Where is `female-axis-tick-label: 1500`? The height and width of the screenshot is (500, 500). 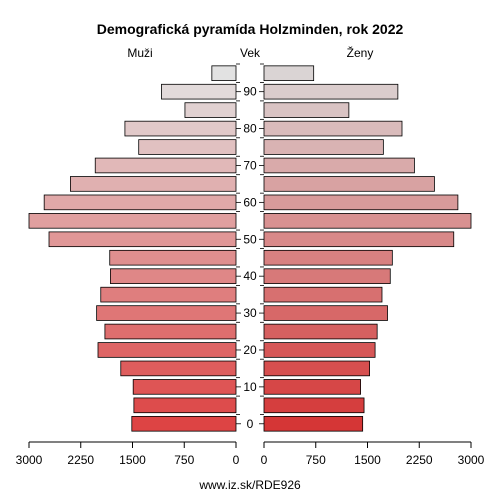
female-axis-tick-label: 1500 is located at coordinates (367, 460).